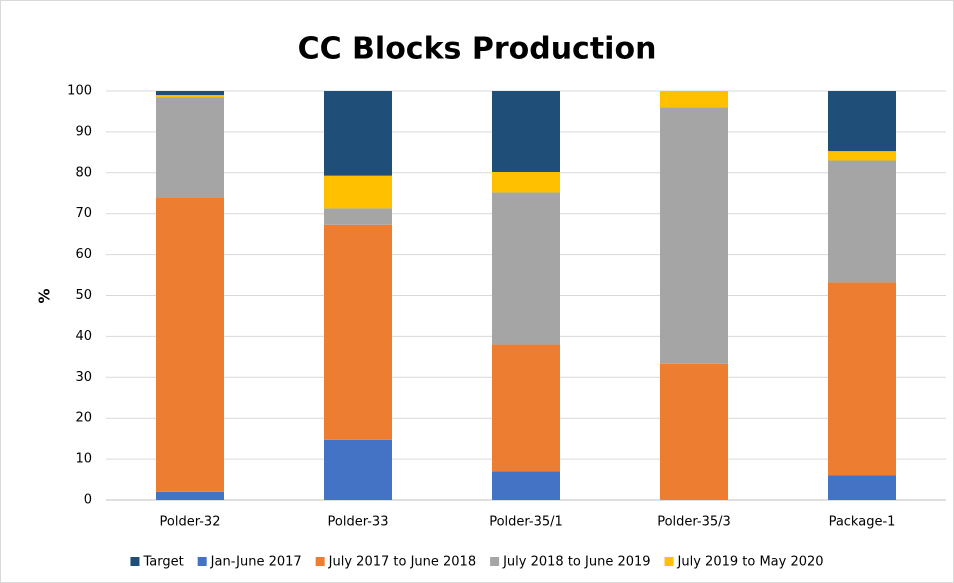  I want to click on y-tick-label: 40, so click(83, 336).